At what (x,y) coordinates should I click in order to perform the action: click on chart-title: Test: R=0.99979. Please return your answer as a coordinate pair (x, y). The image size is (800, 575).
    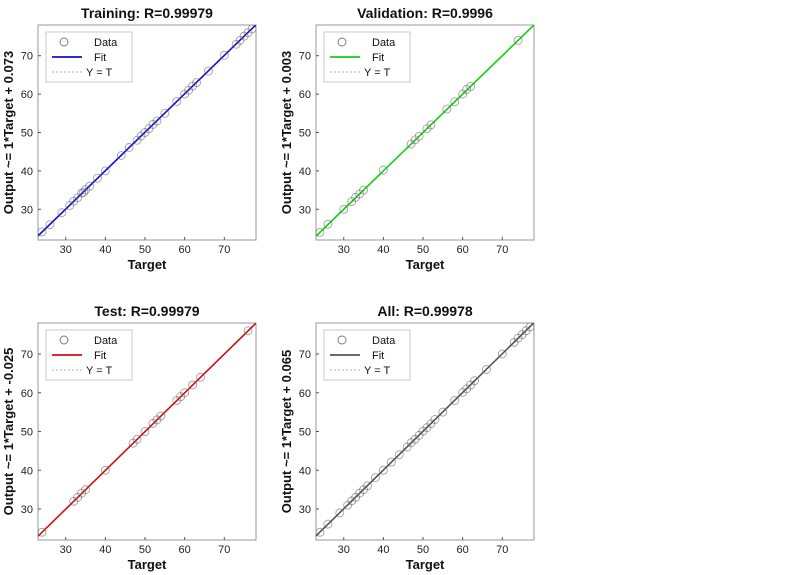
    Looking at the image, I should click on (146, 311).